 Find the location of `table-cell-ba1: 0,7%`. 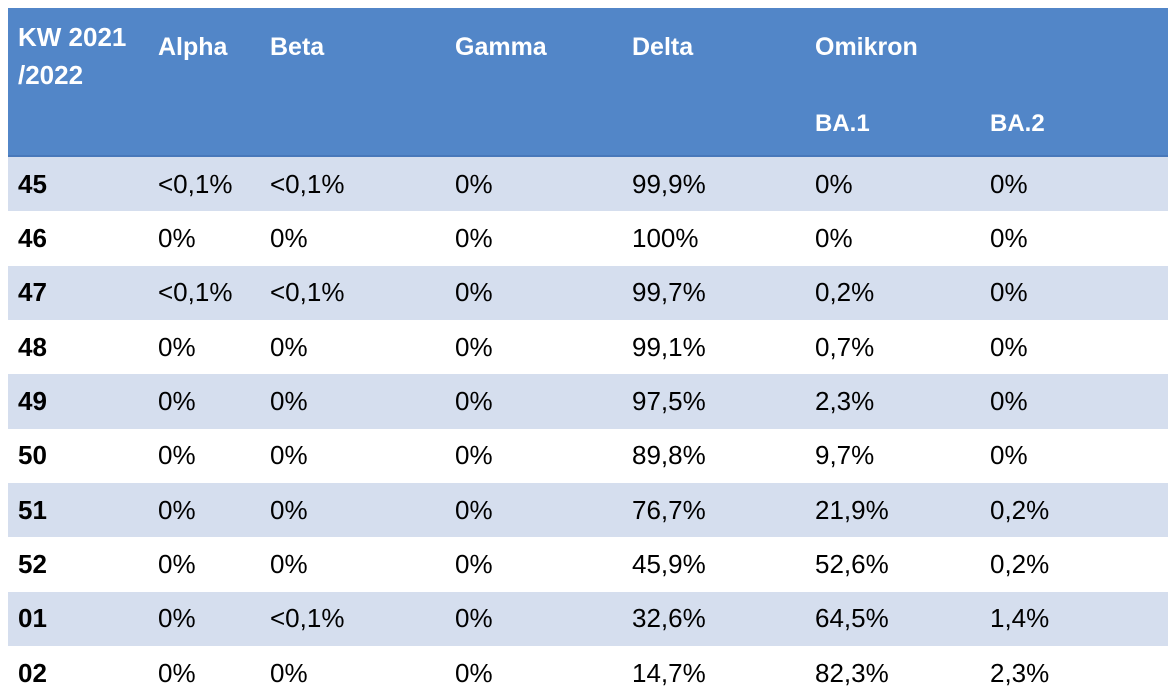

table-cell-ba1: 0,7% is located at coordinates (845, 346).